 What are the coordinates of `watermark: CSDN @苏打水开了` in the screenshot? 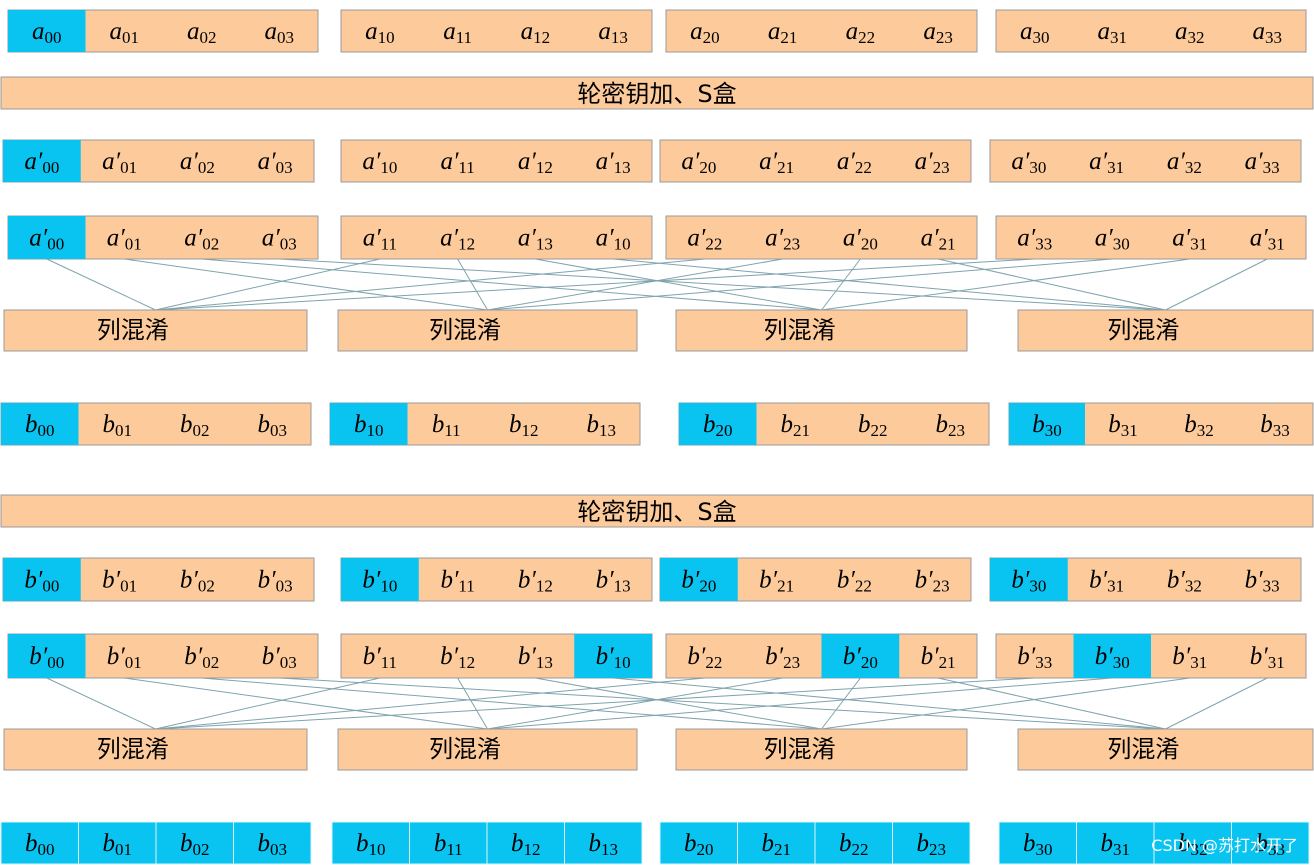 It's located at (1224, 845).